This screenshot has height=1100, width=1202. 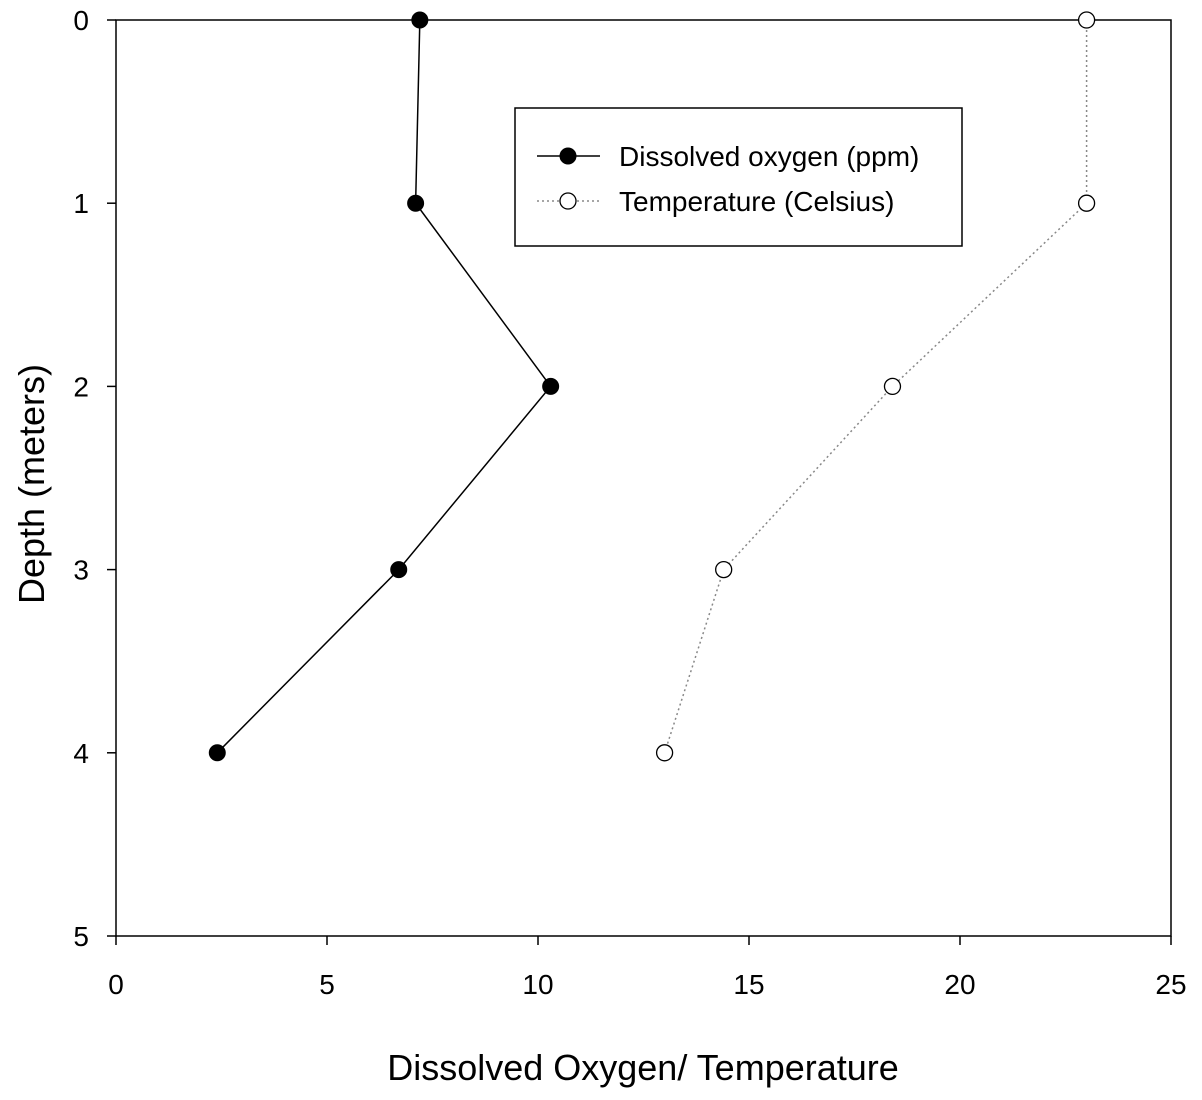 What do you see at coordinates (1170, 984) in the screenshot?
I see `x-tick-label: 25` at bounding box center [1170, 984].